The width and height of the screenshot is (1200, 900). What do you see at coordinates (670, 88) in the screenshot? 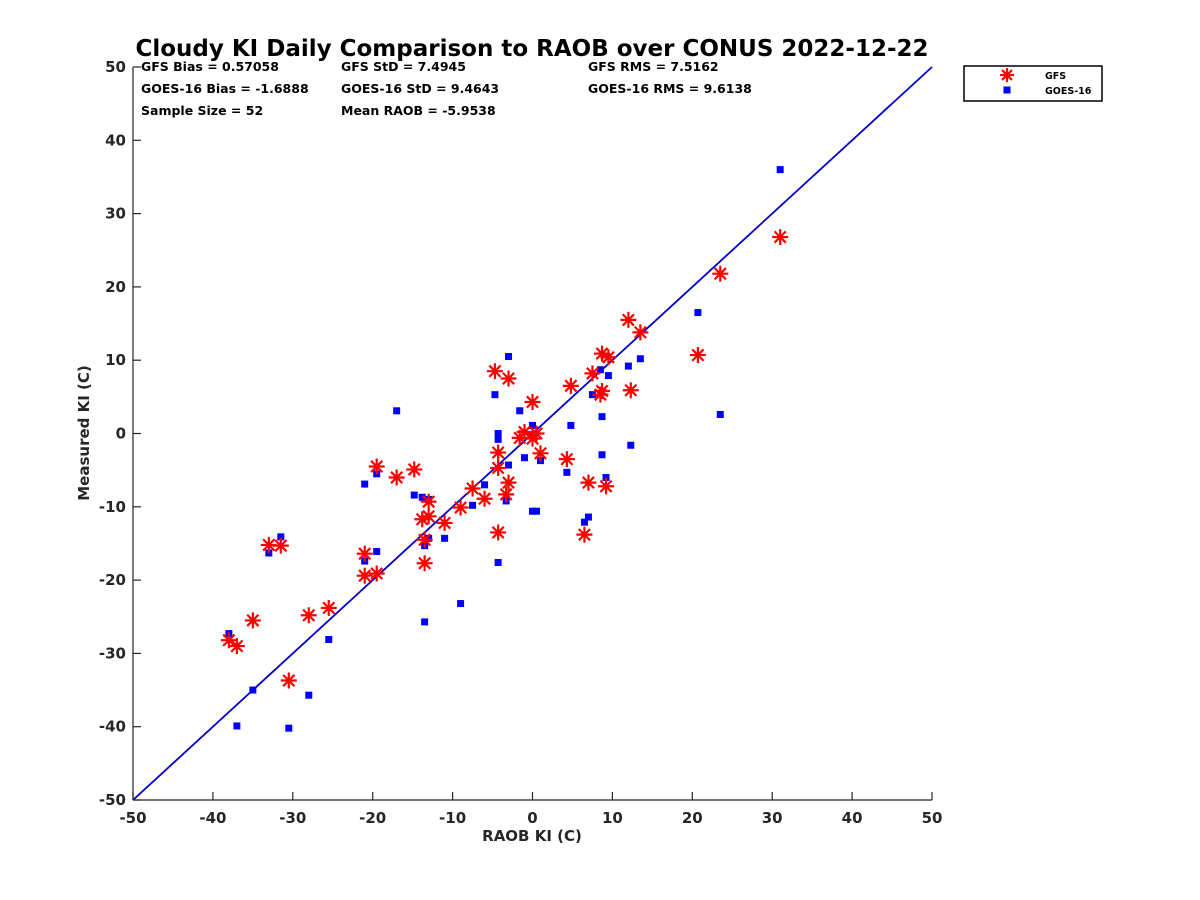
I see `stat-value: GOES-16 RMS = 9.6138` at bounding box center [670, 88].